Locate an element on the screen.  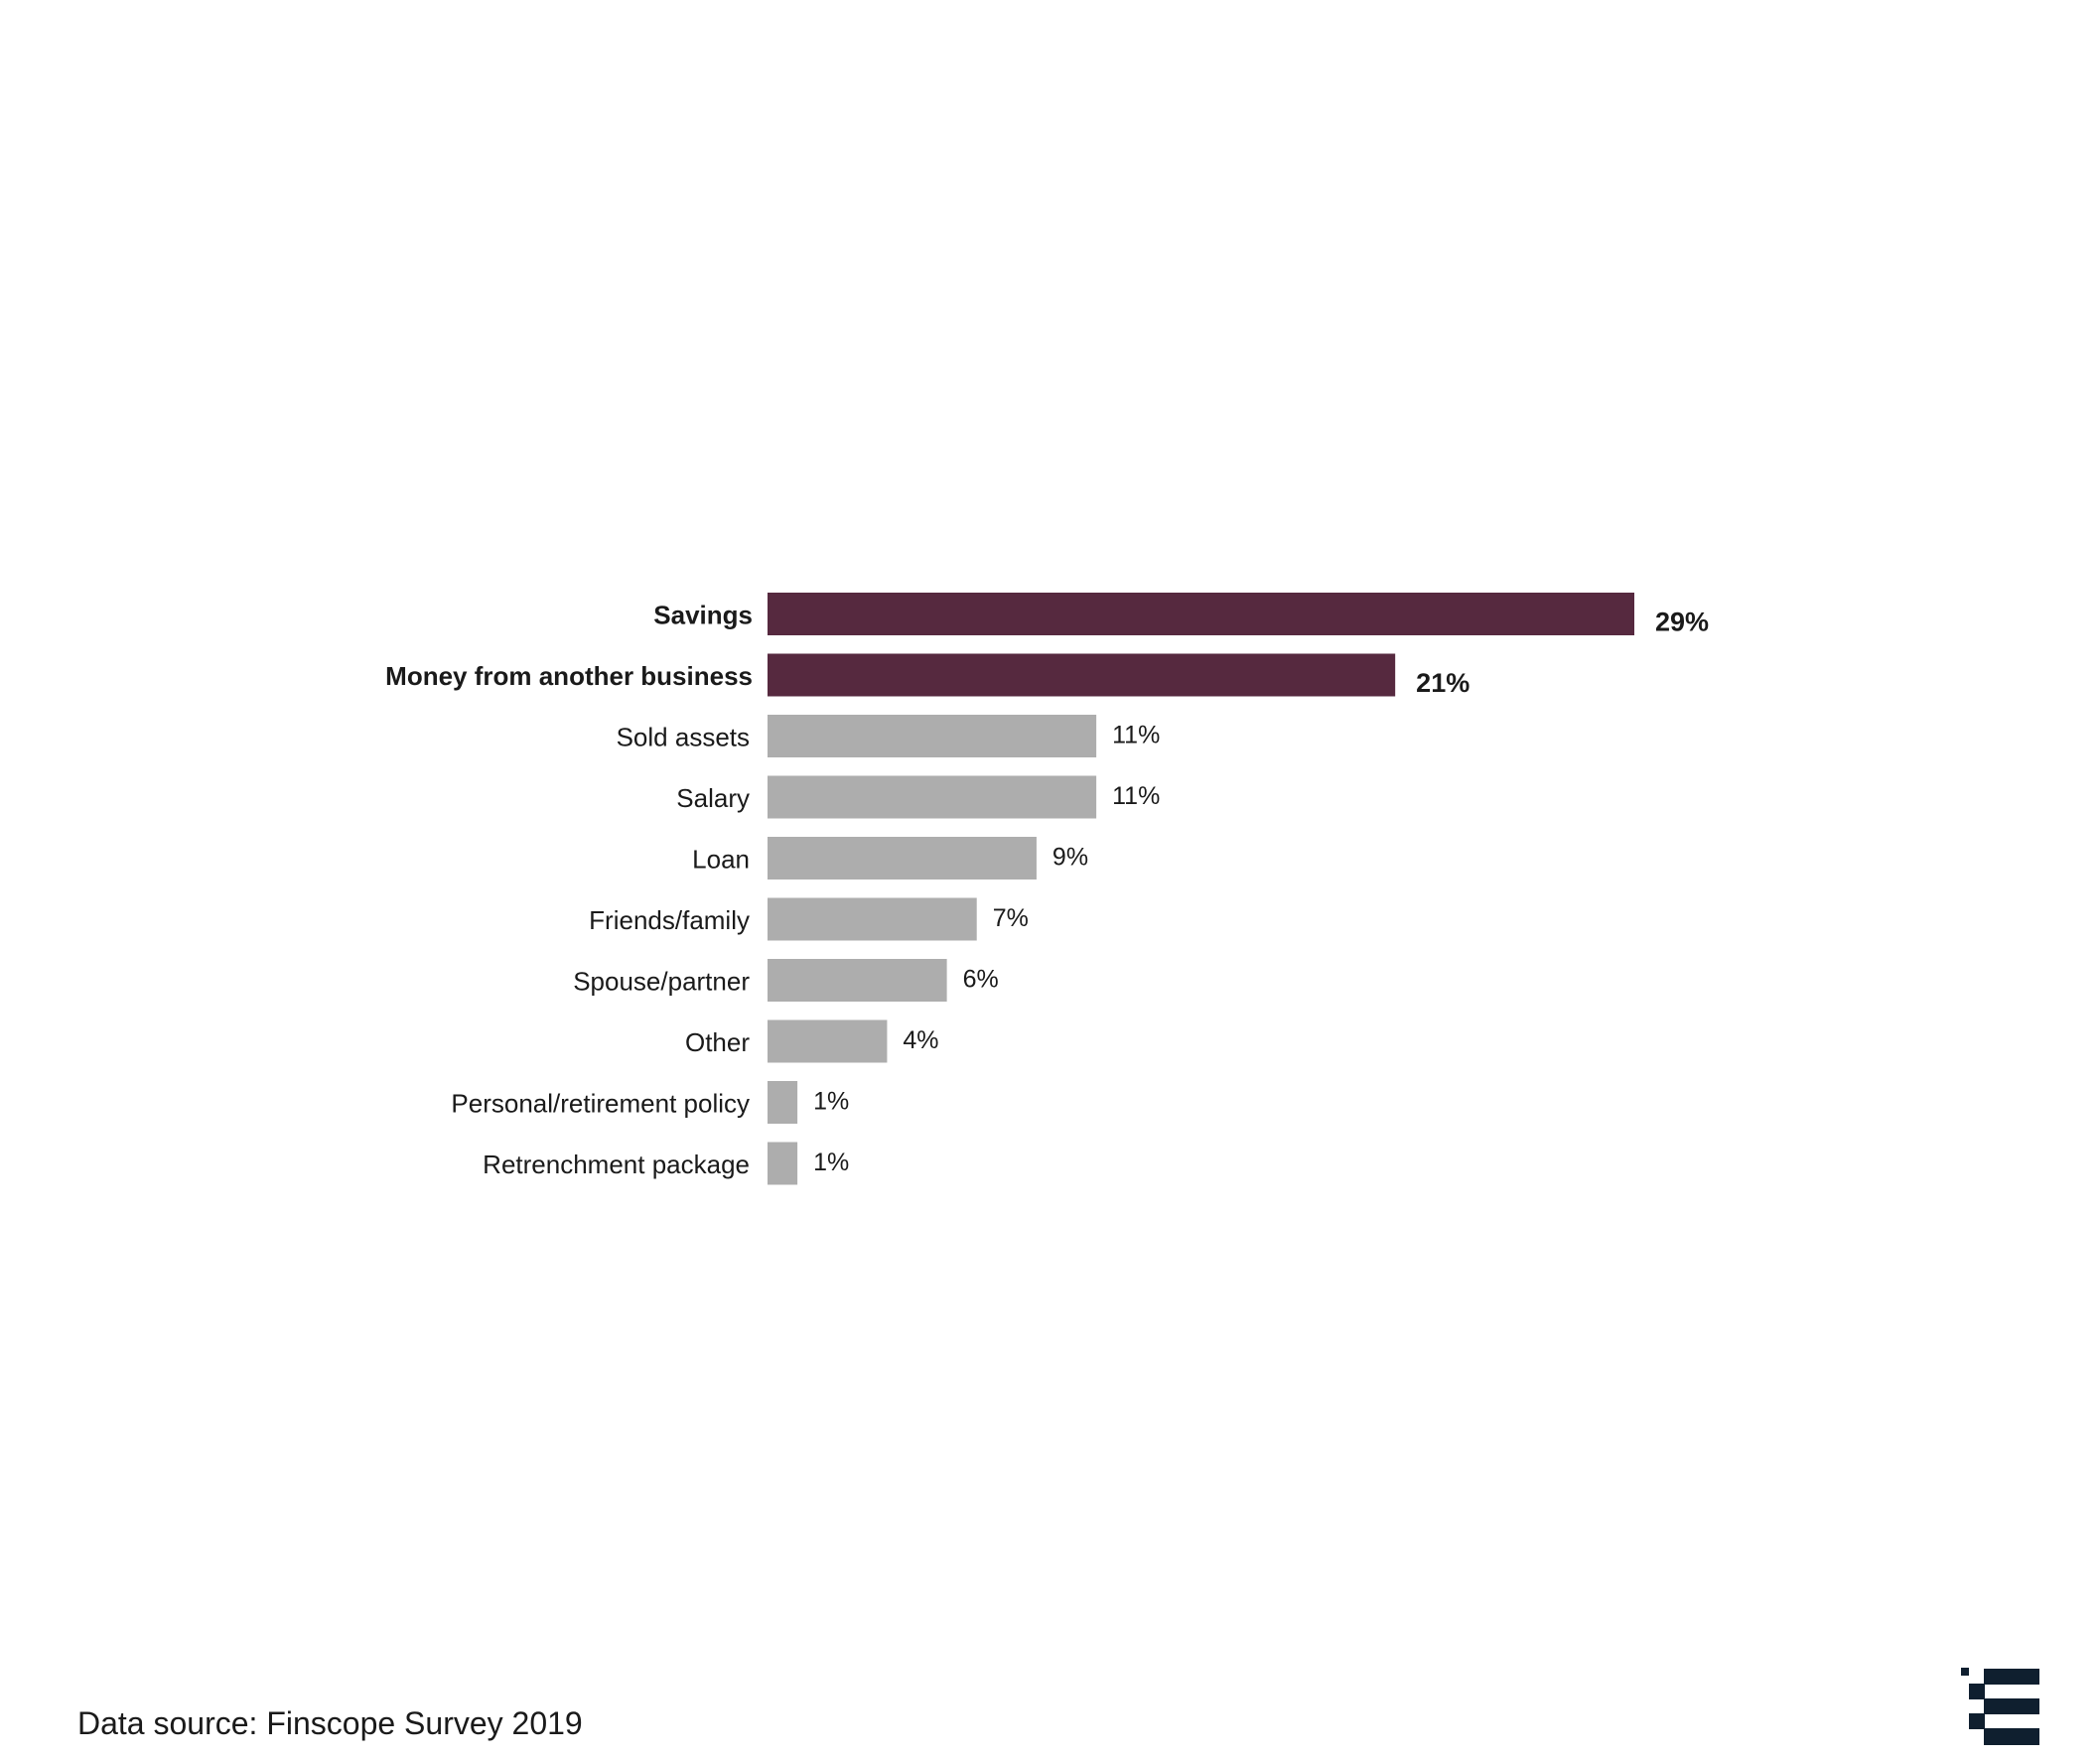
category-label-friends-family: Friends/family is located at coordinates (669, 920).